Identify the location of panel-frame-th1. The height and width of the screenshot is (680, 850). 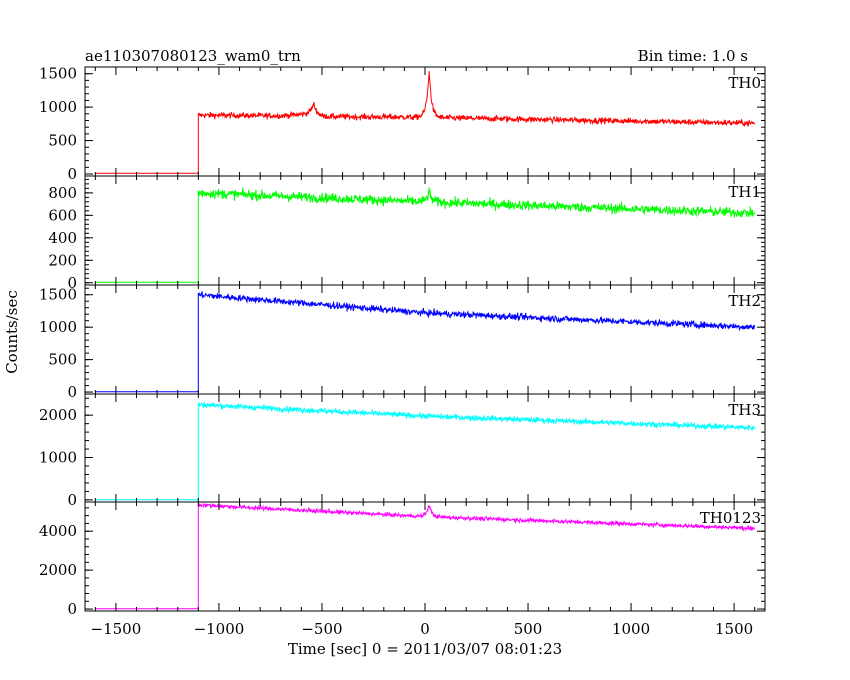
(425, 230).